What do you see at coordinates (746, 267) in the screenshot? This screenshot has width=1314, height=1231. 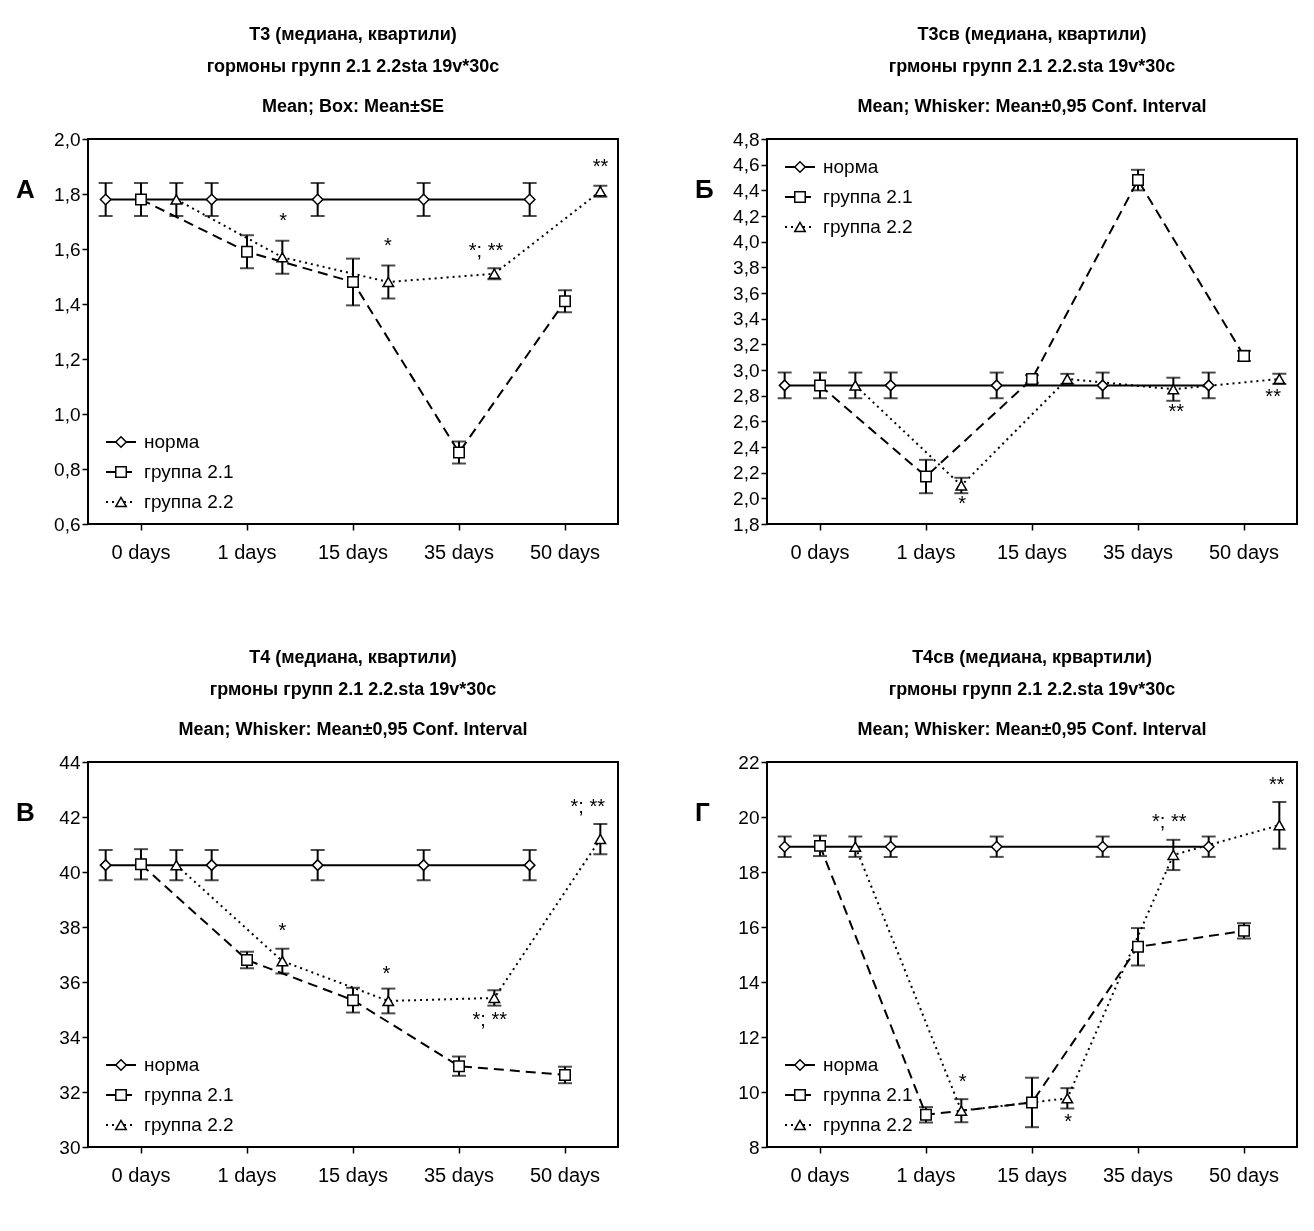 I see `y-tick-label: 3,8` at bounding box center [746, 267].